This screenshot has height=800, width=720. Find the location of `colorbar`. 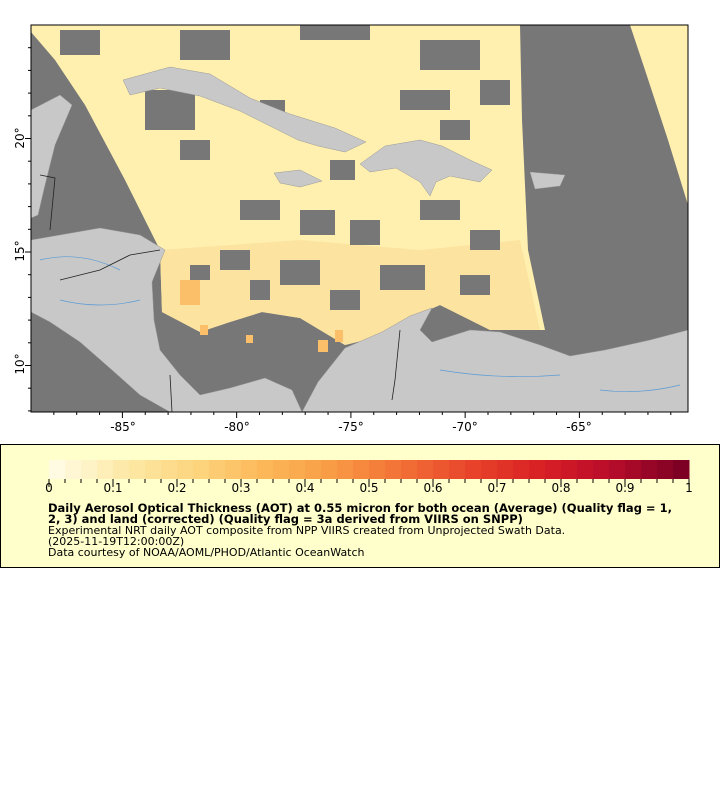

colorbar is located at coordinates (369, 473).